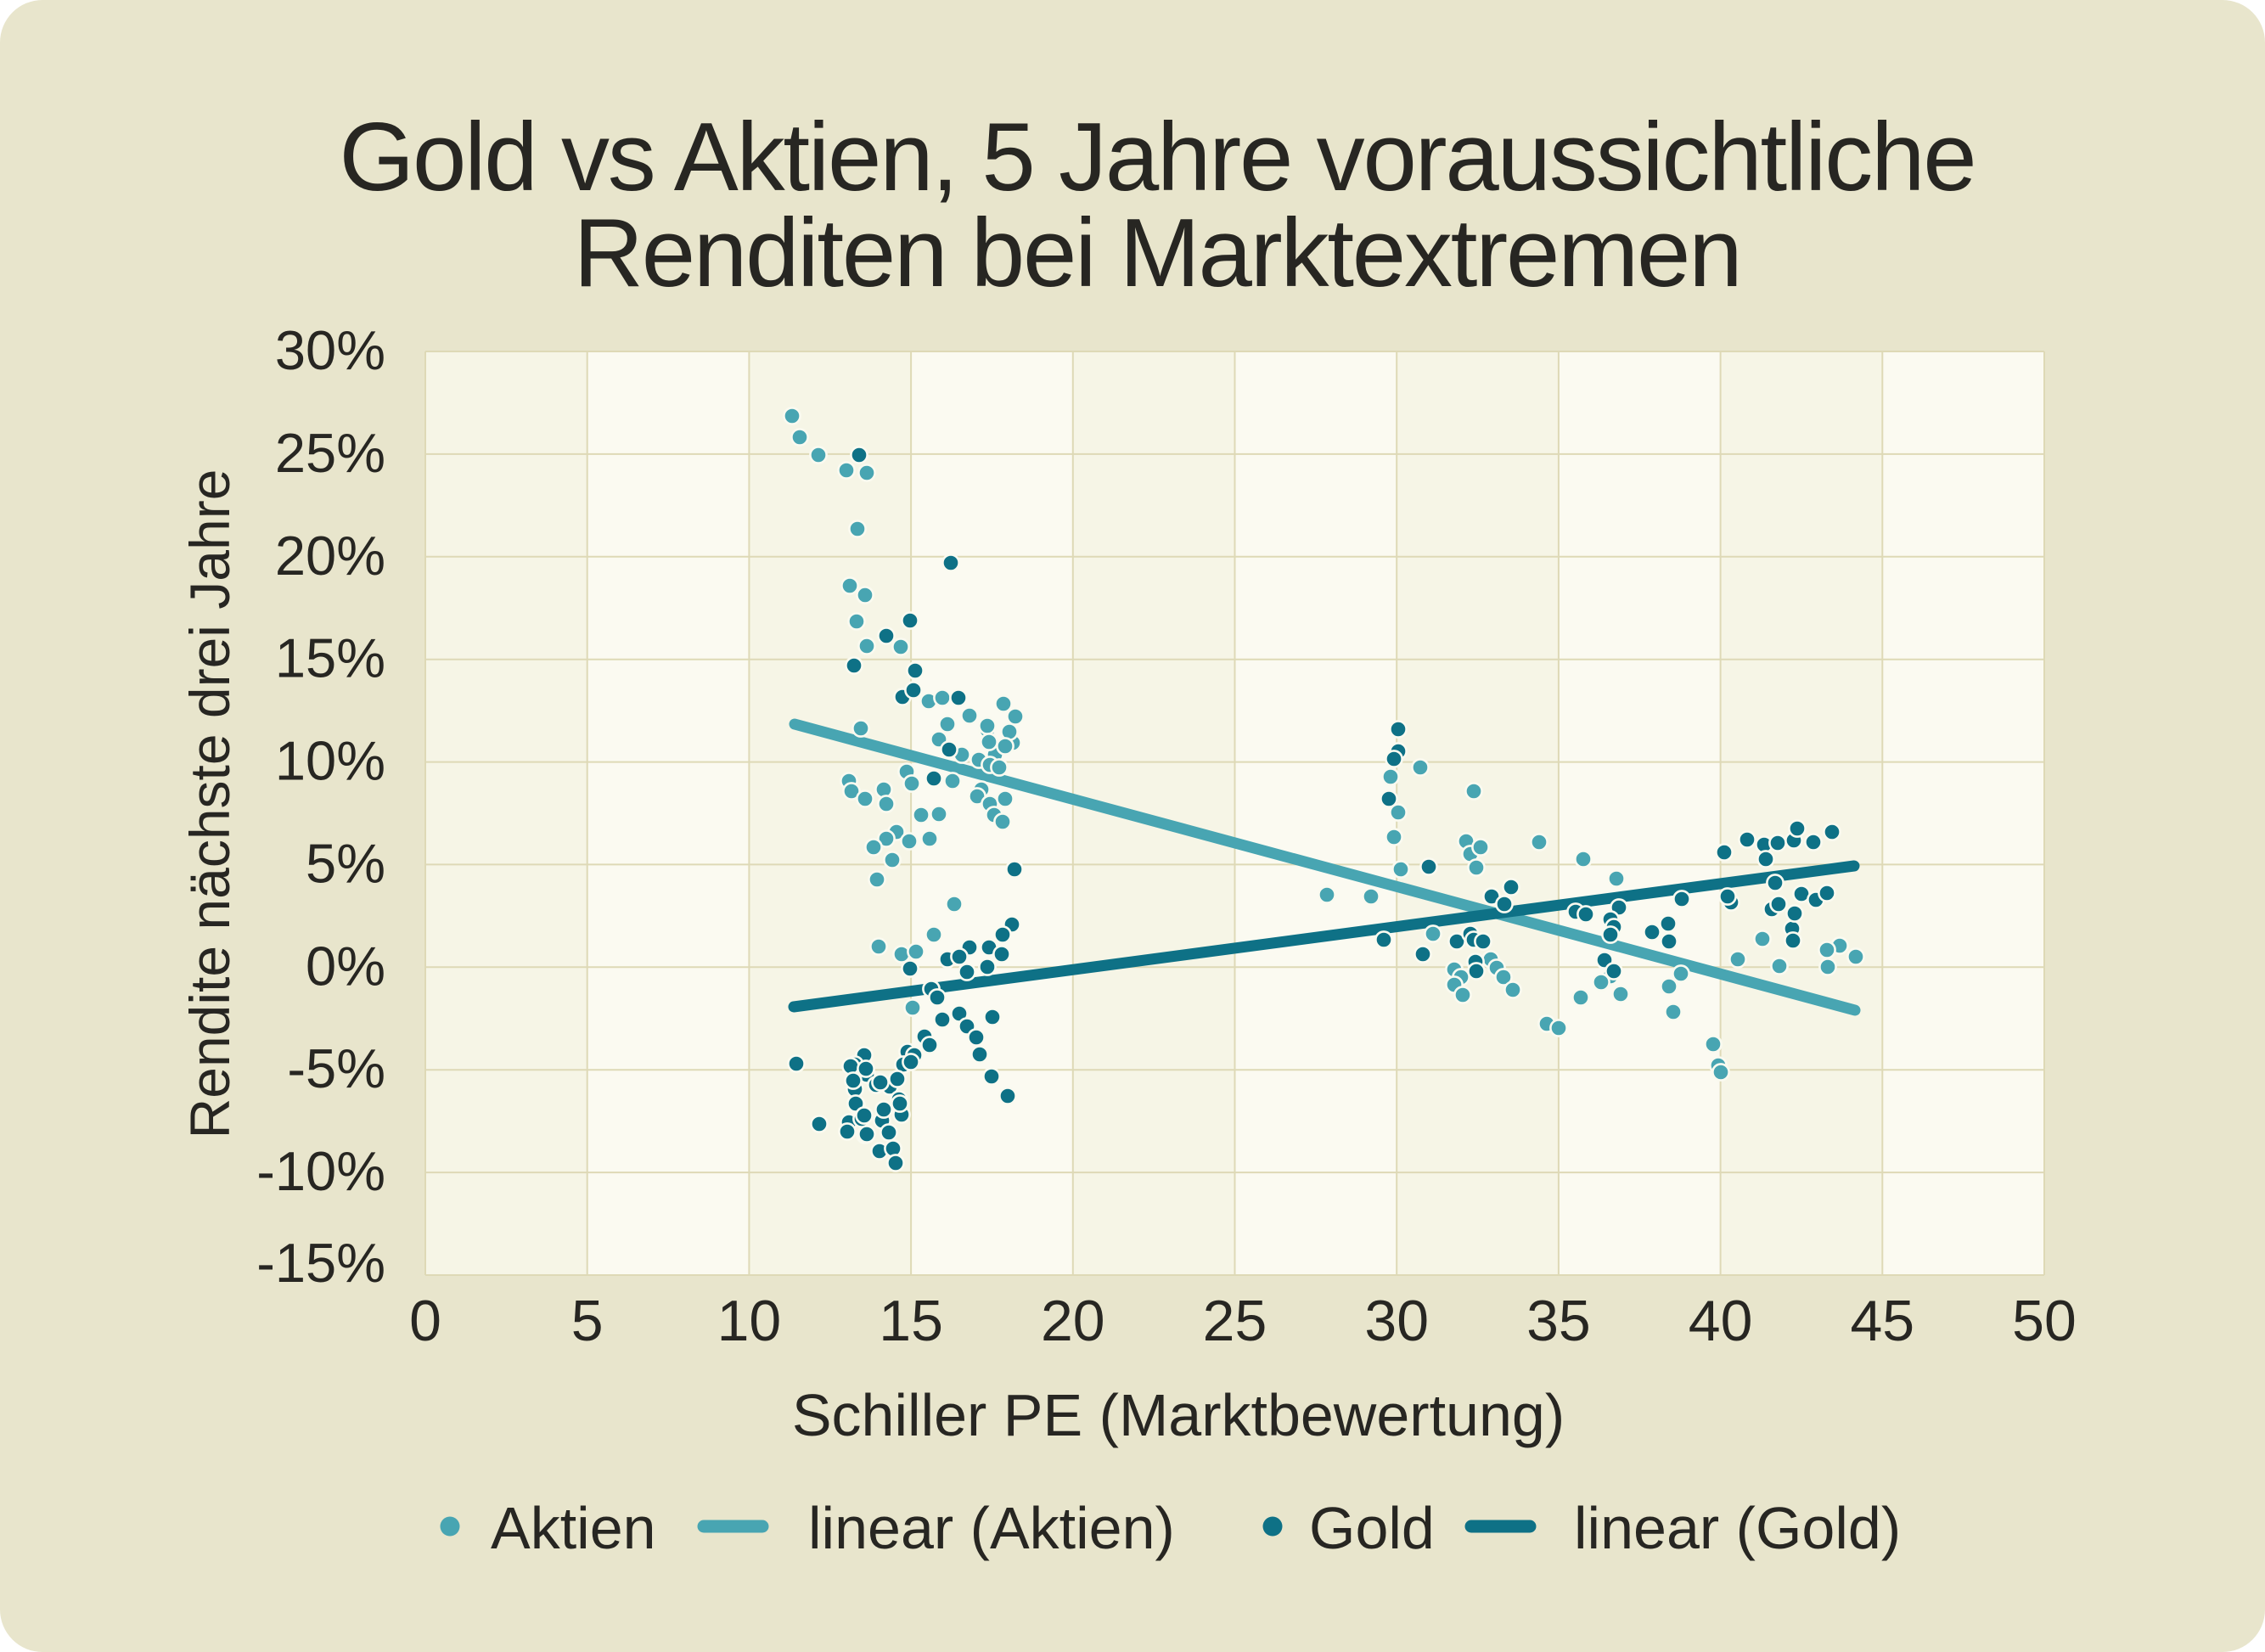  What do you see at coordinates (574, 1528) in the screenshot?
I see `svg-text: Aktien` at bounding box center [574, 1528].